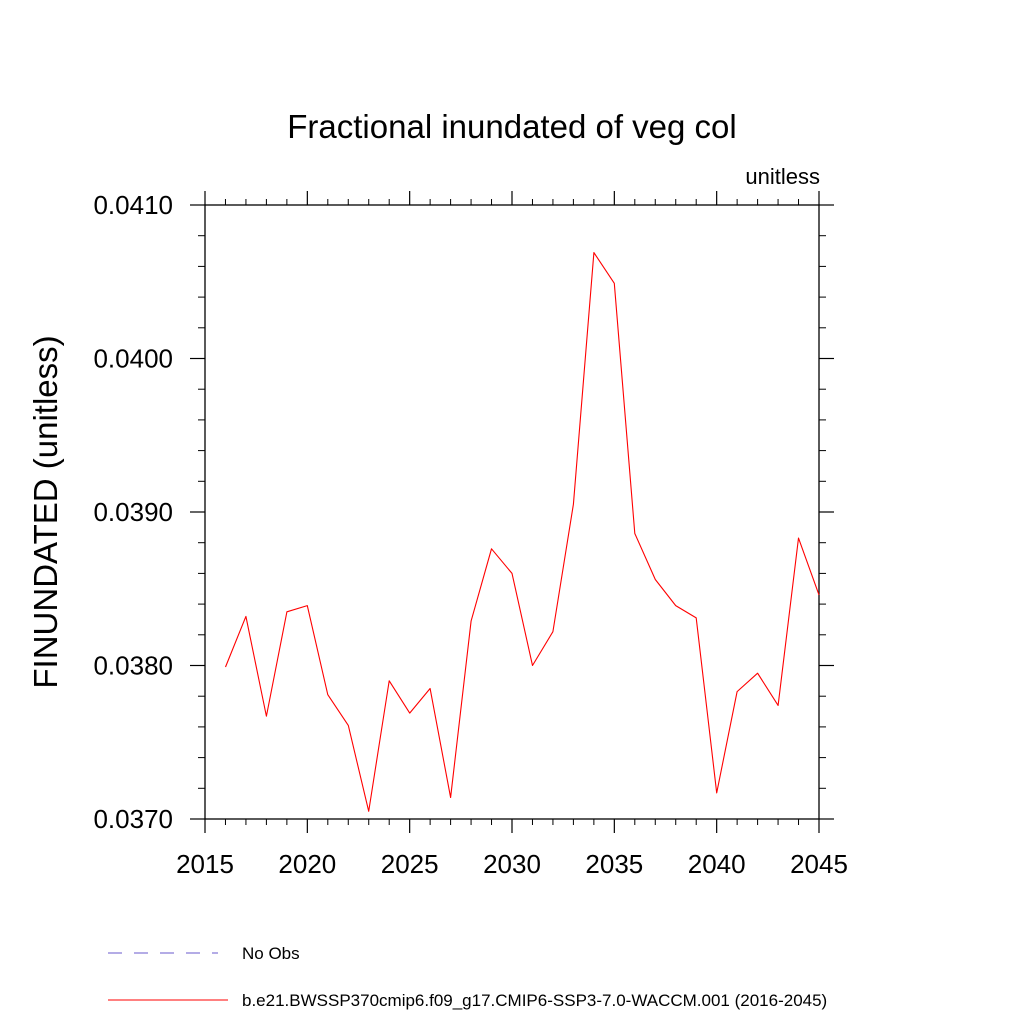 The image size is (1024, 1024). What do you see at coordinates (205, 864) in the screenshot?
I see `x-tick-label: 2015` at bounding box center [205, 864].